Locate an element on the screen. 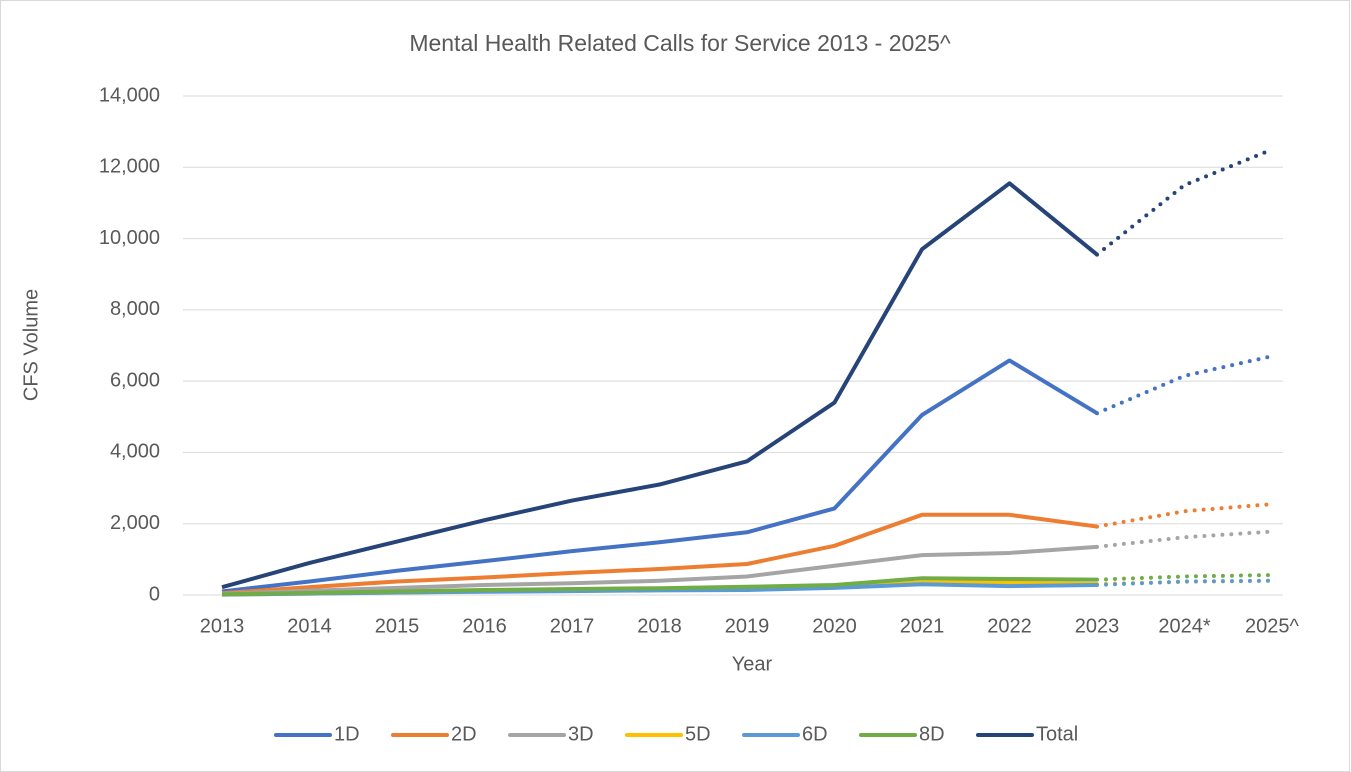  x-tick-label: 2024* is located at coordinates (1184, 626).